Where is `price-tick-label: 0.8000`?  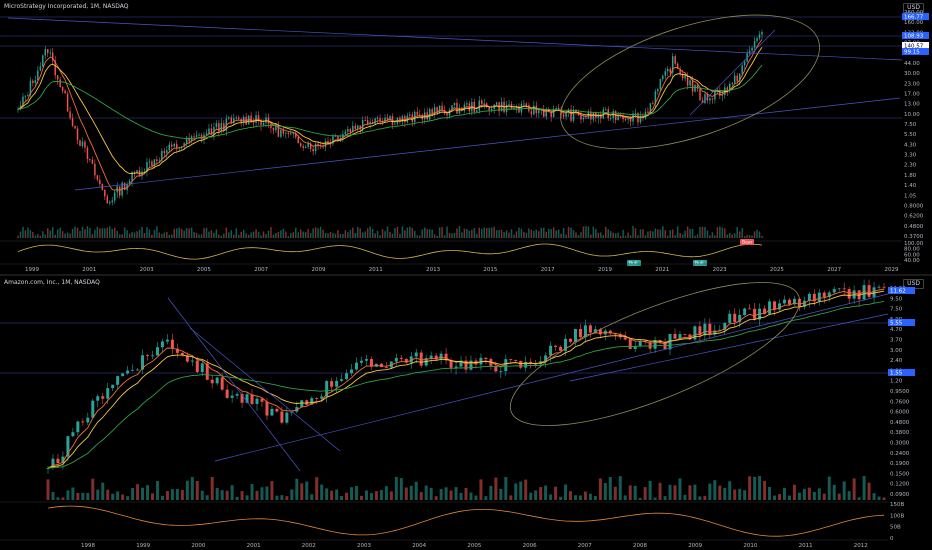
price-tick-label: 0.8000 is located at coordinates (914, 206).